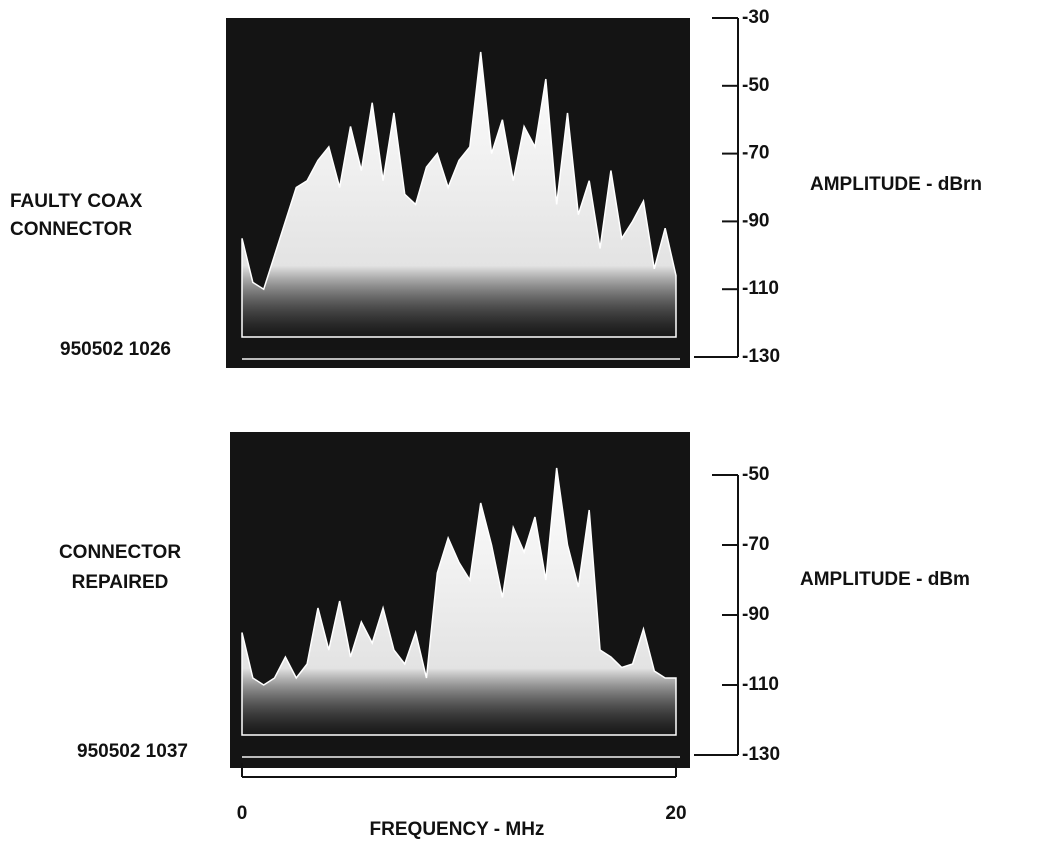 This screenshot has height=846, width=1037. Describe the element at coordinates (755, 17) in the screenshot. I see `y-tick-label: -30` at that location.